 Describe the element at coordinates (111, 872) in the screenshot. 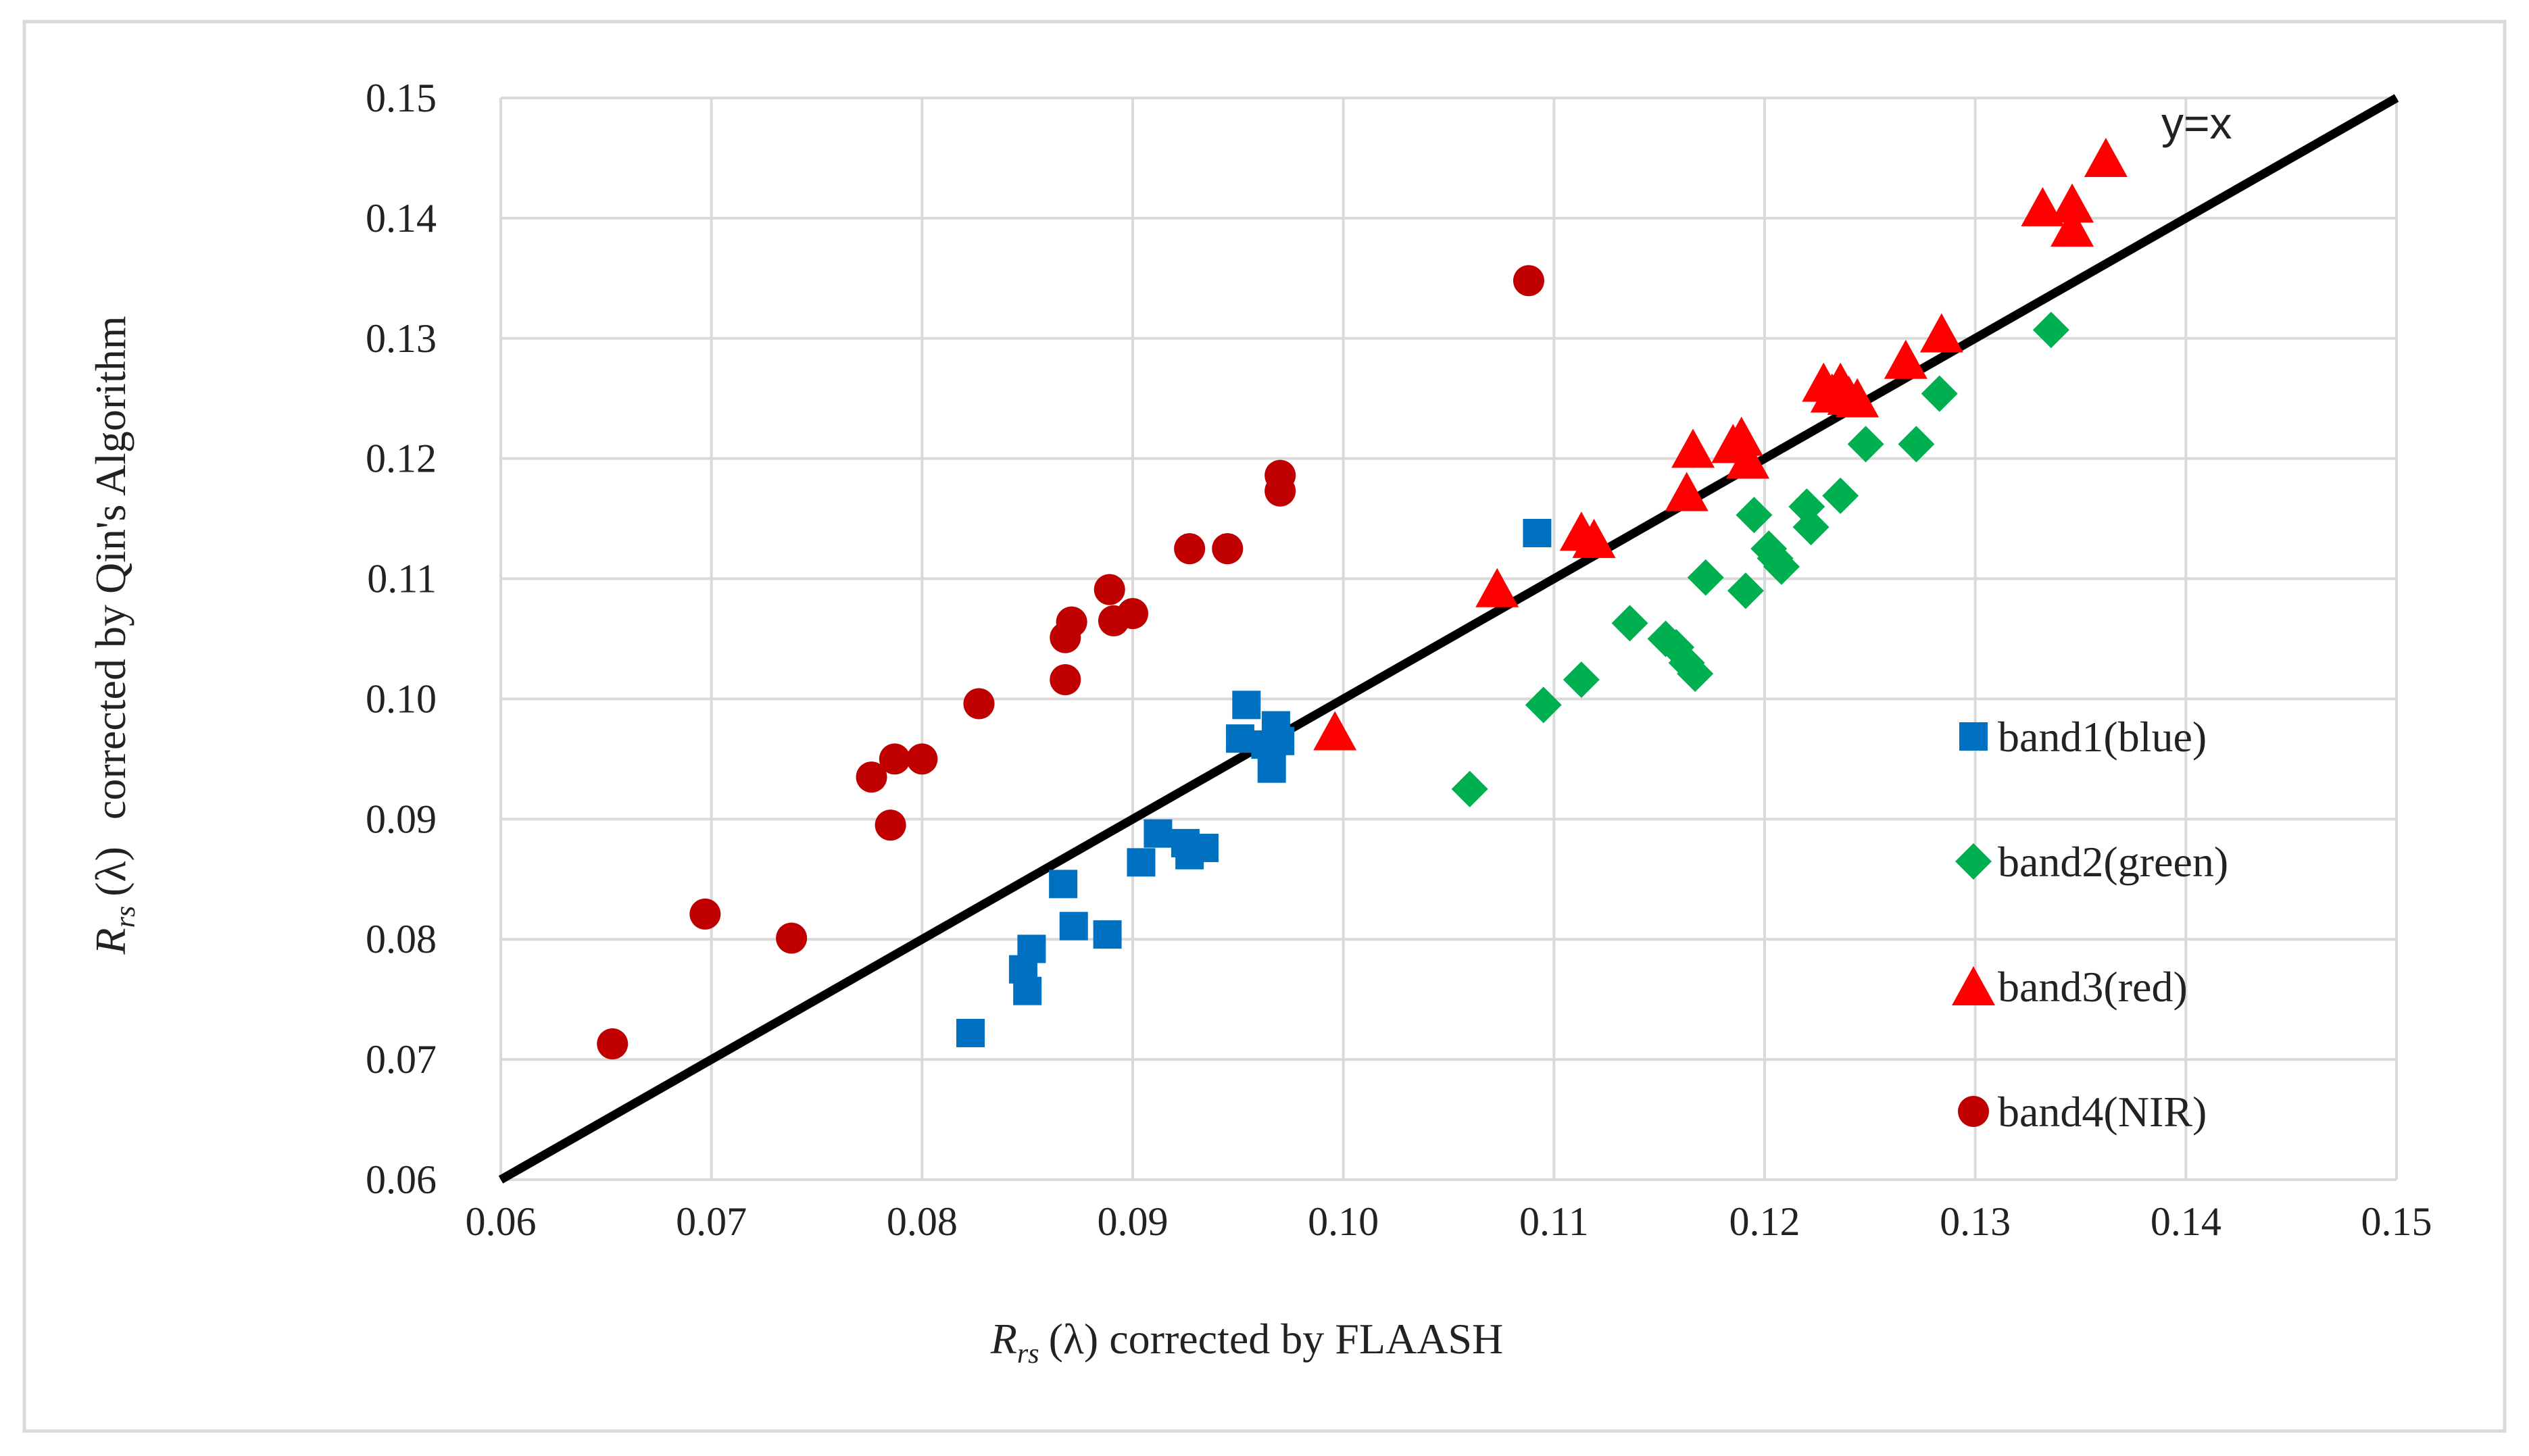

I see `y-axis-lambda: (λ)` at that location.